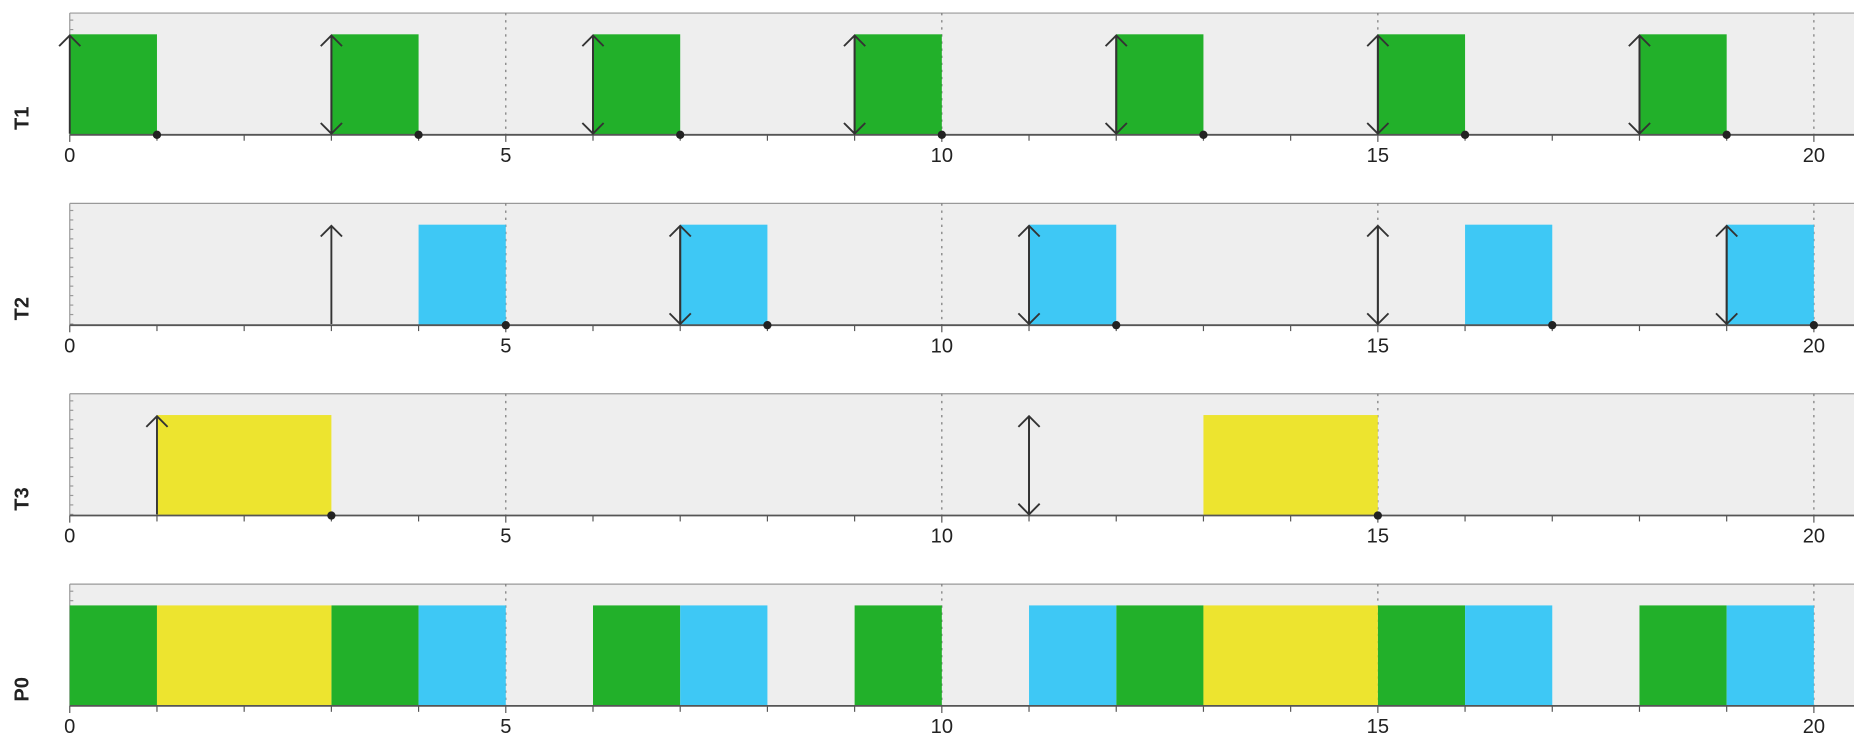 This screenshot has width=1854, height=742. Describe the element at coordinates (22, 498) in the screenshot. I see `row-label: T3` at that location.